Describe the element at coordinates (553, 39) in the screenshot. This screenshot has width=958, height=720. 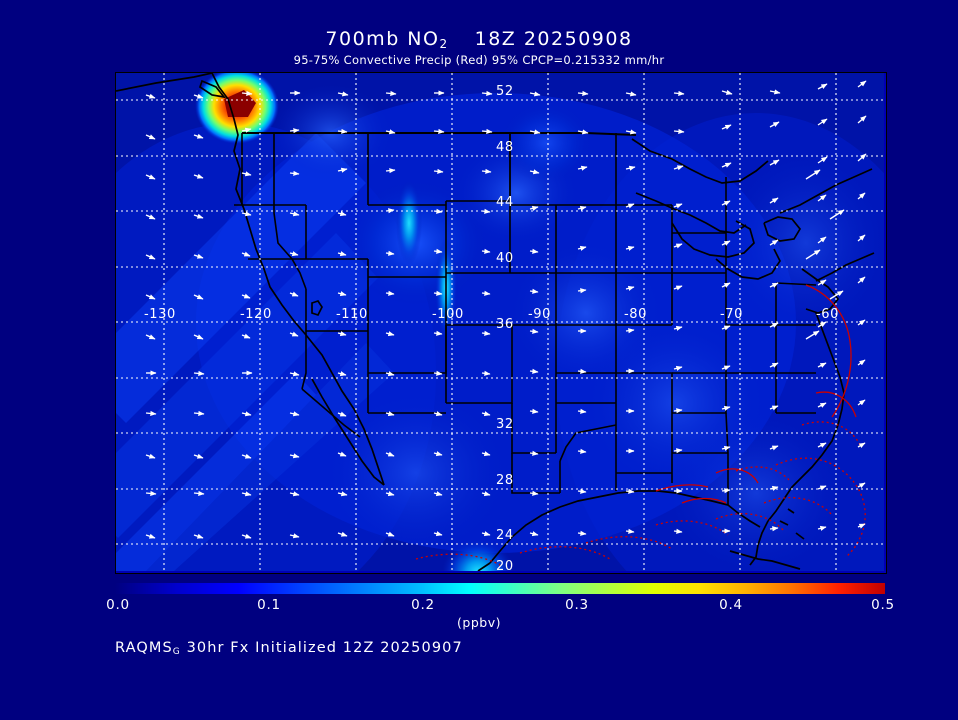
I see `title-valid-time: 18Z 20250908` at that location.